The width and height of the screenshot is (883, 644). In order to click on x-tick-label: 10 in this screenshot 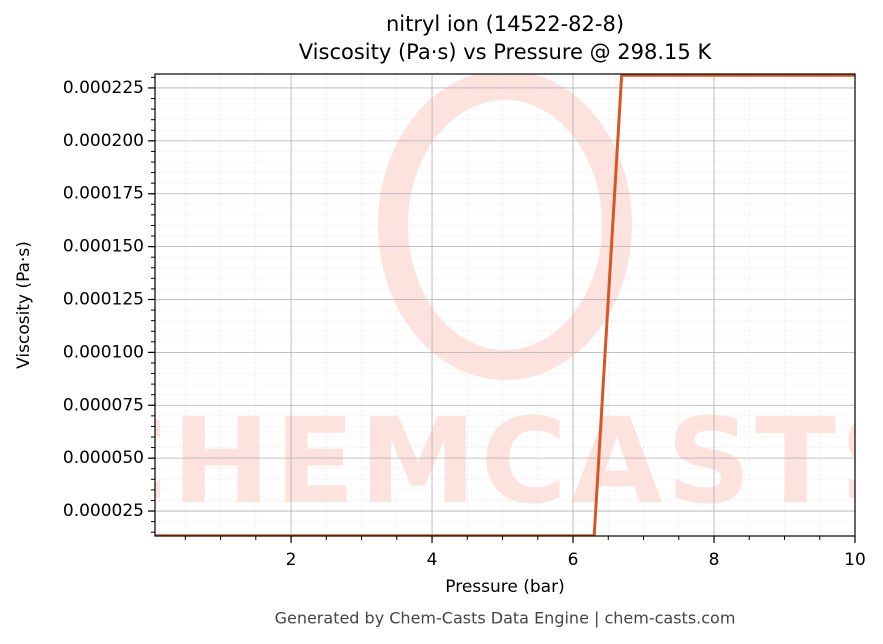, I will do `click(855, 560)`.